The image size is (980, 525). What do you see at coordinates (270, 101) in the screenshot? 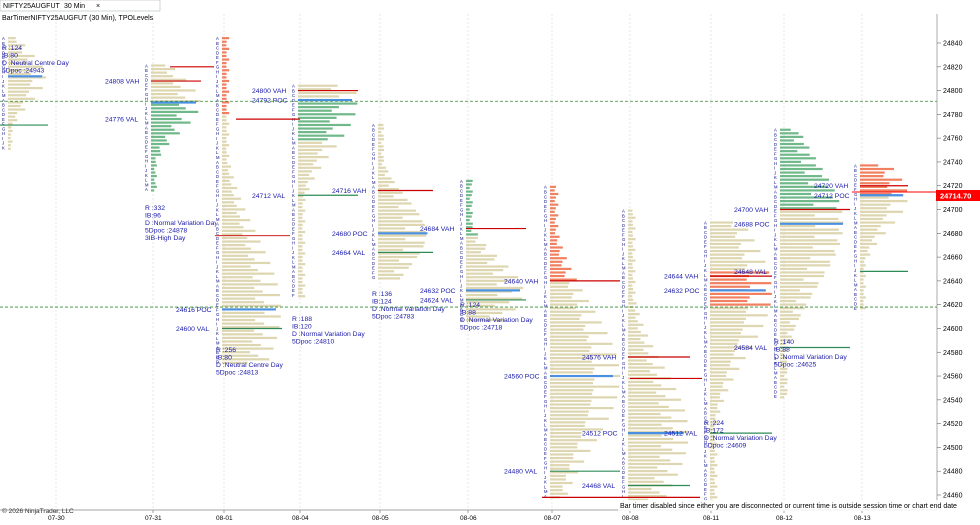
I see `level-label: 24792 POC` at bounding box center [270, 101].